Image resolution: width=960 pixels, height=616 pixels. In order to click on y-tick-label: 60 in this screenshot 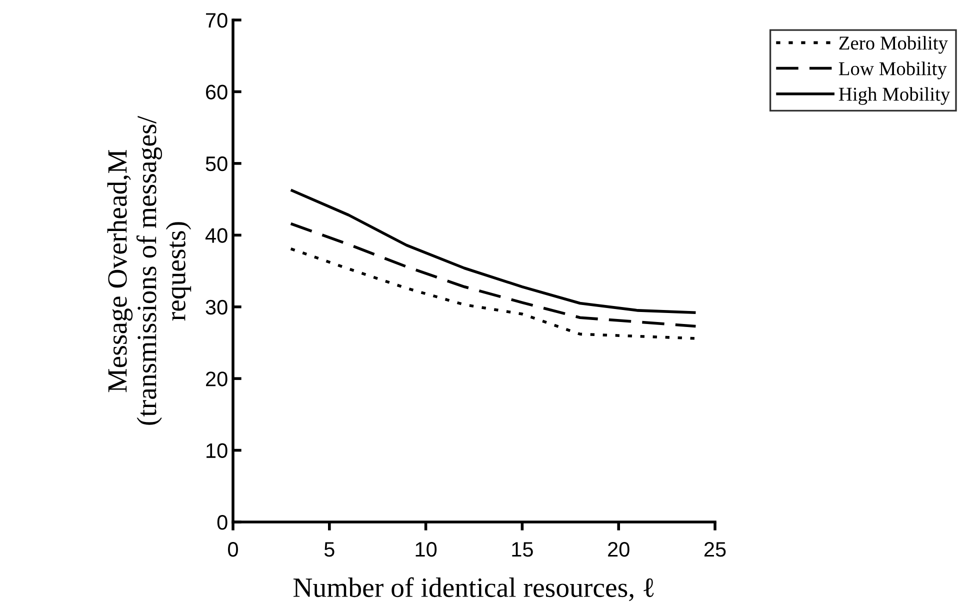, I will do `click(217, 92)`.